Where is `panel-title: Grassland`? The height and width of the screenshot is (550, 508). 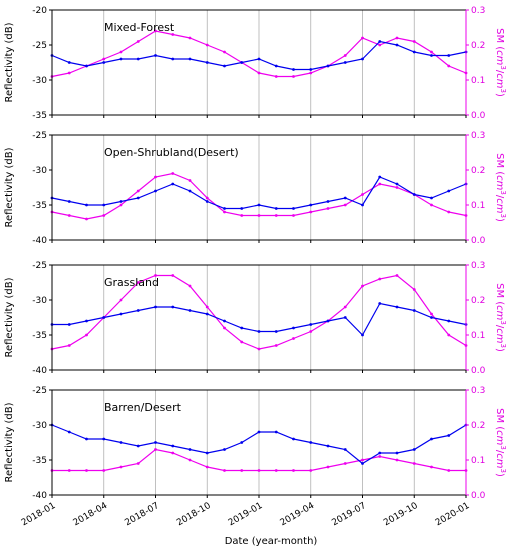
panel-title: Grassland is located at coordinates (131, 282).